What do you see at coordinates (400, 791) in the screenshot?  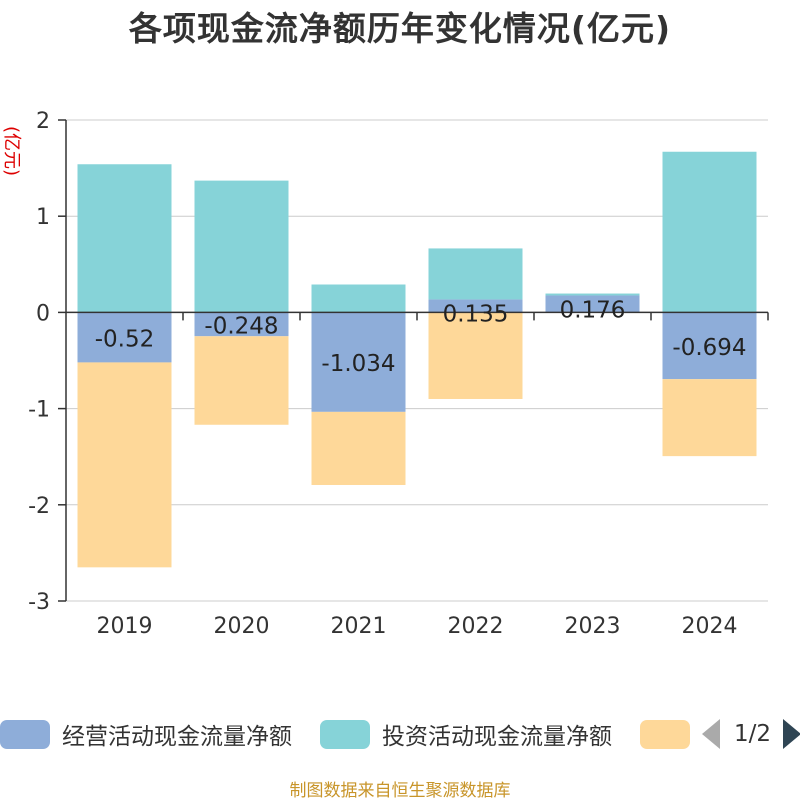 I see `data-source-note: 制图数据来自恒生聚源数据库` at bounding box center [400, 791].